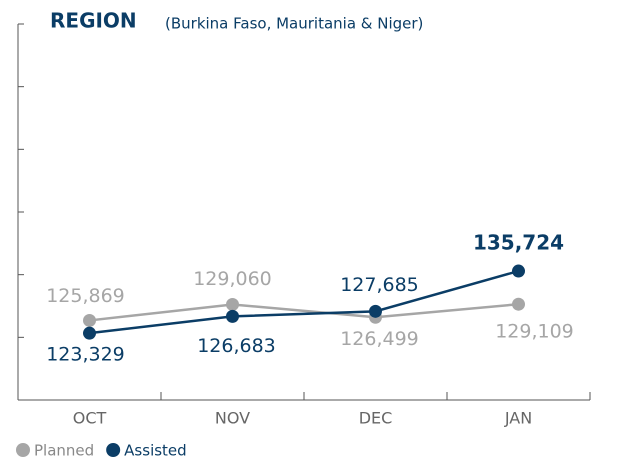  Describe the element at coordinates (64, 451) in the screenshot. I see `legend-label: Planned` at that location.